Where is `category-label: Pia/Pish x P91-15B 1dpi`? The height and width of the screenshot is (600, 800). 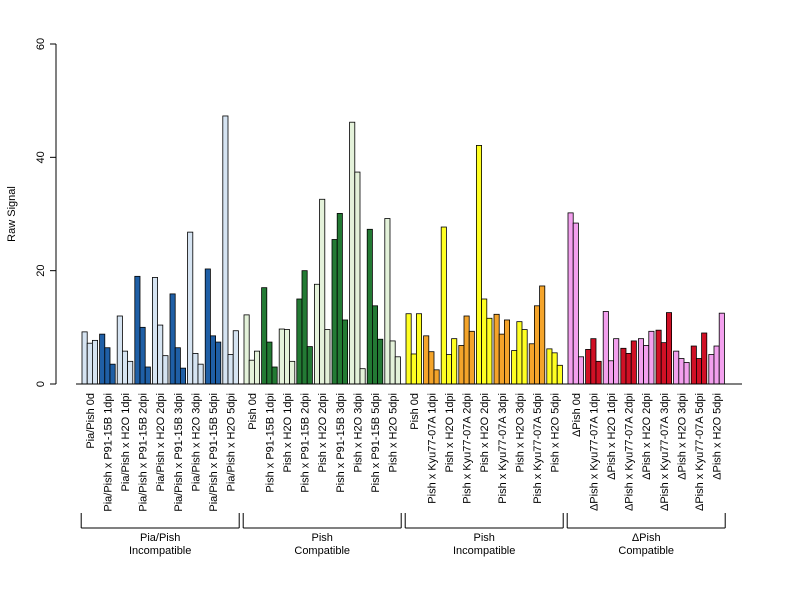 category-label: Pia/Pish x P91-15B 1dpi is located at coordinates (108, 452).